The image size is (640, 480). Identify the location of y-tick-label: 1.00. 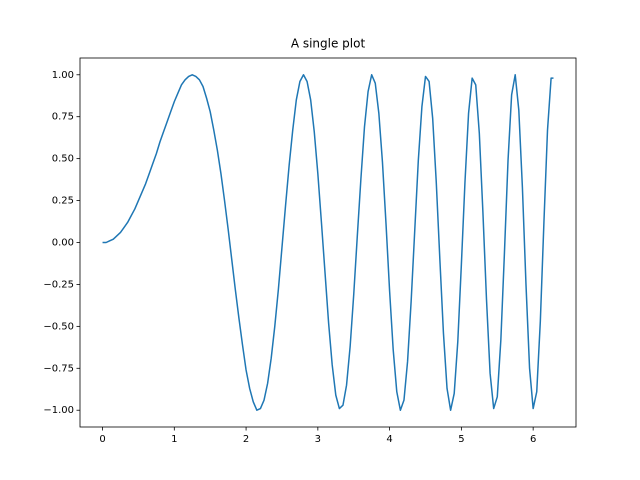
(63, 75).